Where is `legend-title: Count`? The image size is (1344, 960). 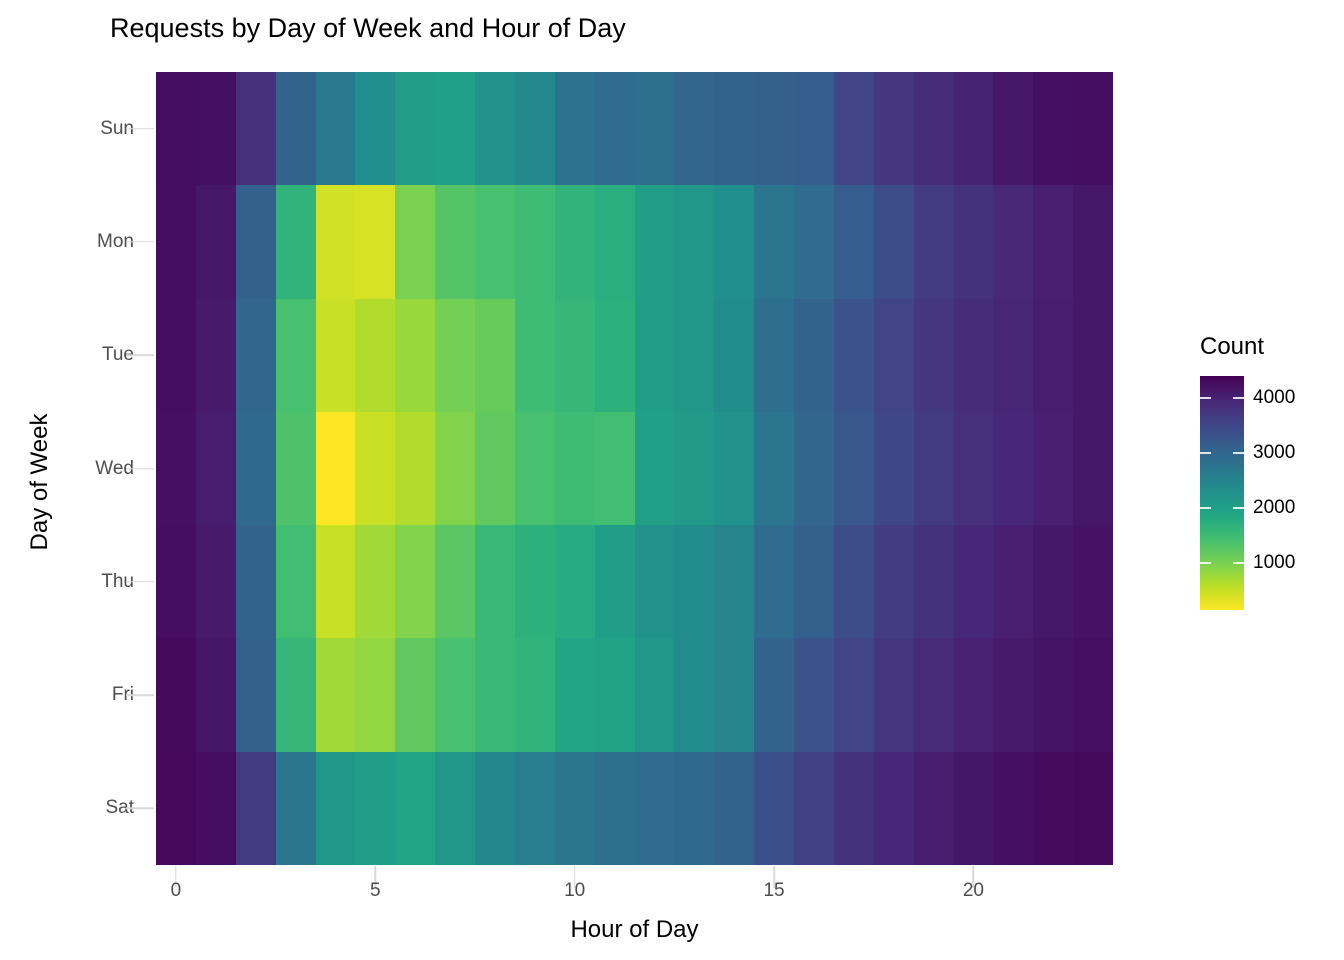
legend-title: Count is located at coordinates (1232, 346).